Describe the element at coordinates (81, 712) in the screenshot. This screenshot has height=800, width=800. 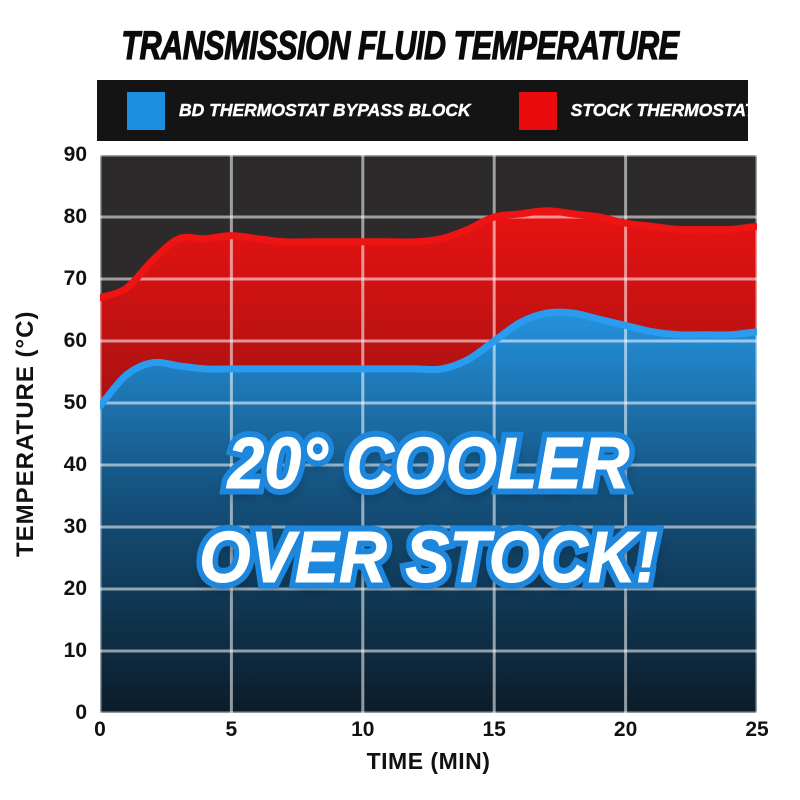
I see `y-tick-label: 0` at that location.